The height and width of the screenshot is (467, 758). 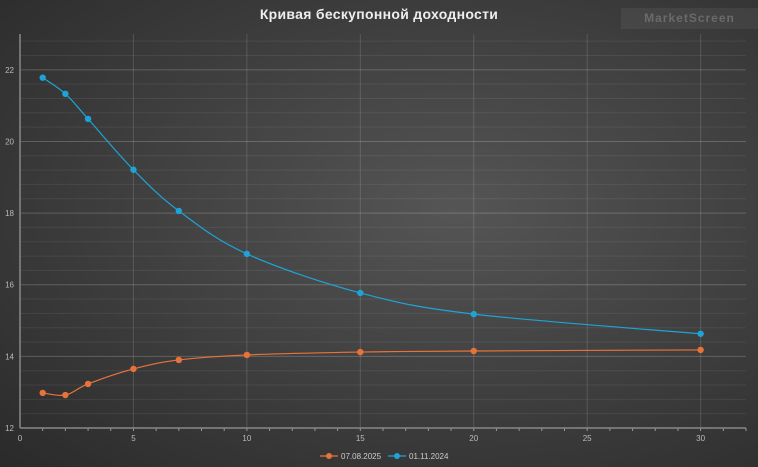 I want to click on chart-title: Кривая бескупонной доходности, so click(x=379, y=14).